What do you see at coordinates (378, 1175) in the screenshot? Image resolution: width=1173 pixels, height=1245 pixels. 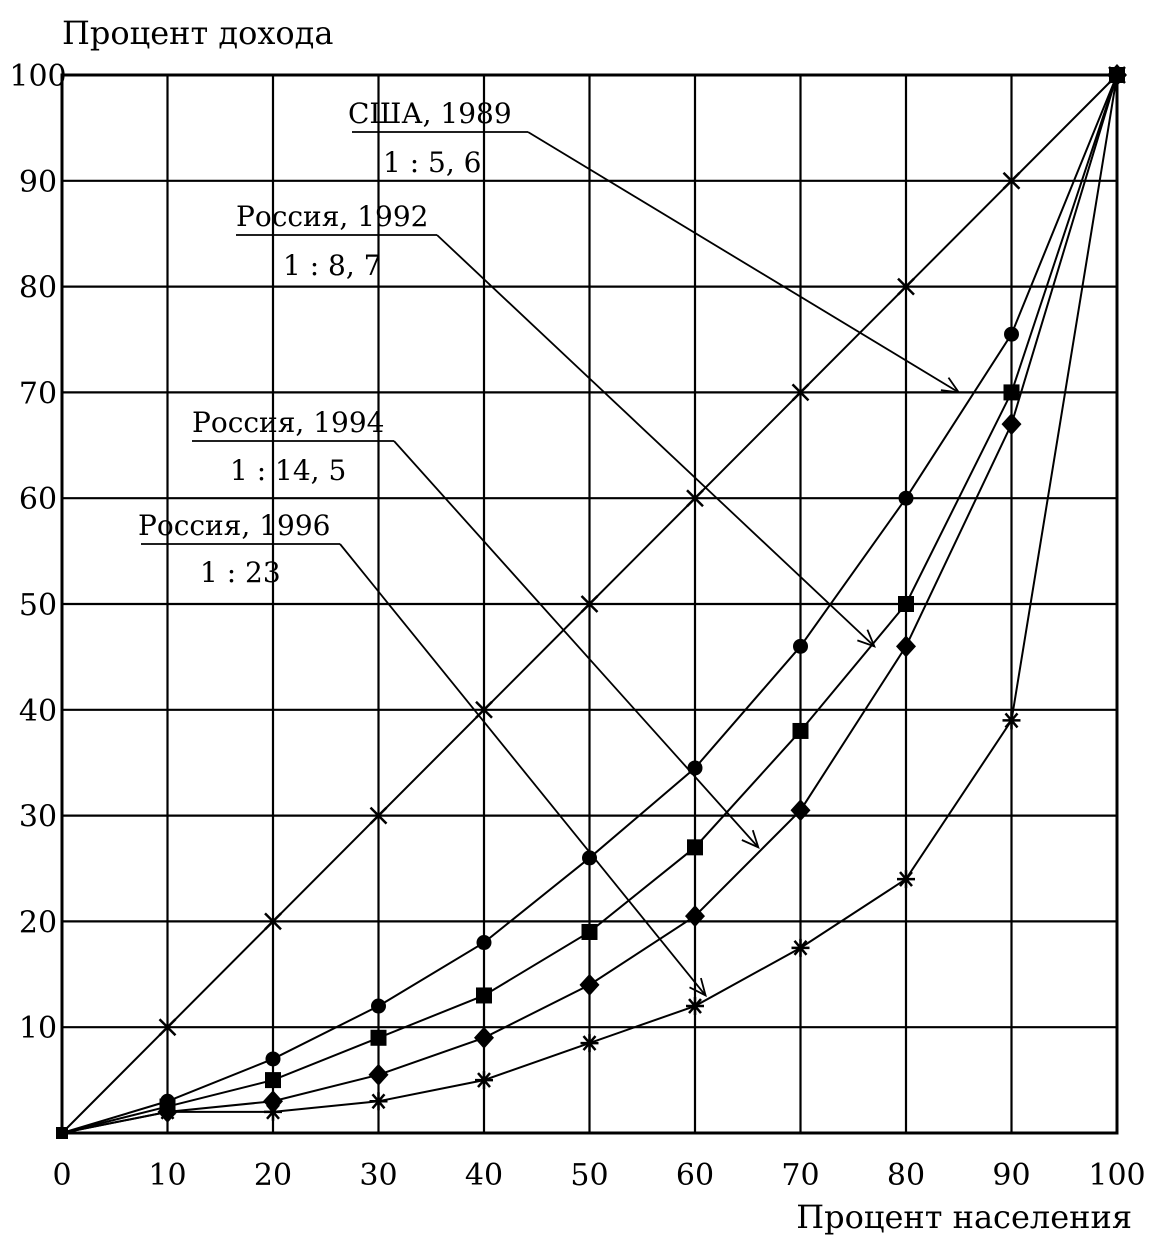 I see `x-tick-label: 30` at bounding box center [378, 1175].